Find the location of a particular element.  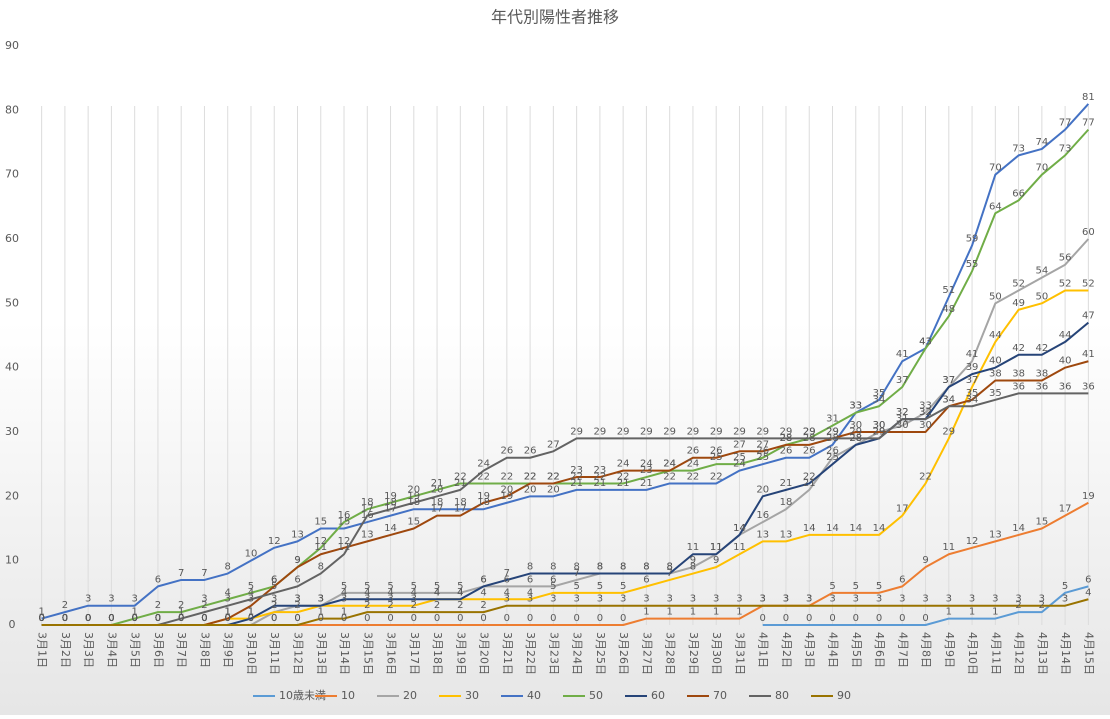

x-tick-label: 4月6日 is located at coordinates (879, 650).